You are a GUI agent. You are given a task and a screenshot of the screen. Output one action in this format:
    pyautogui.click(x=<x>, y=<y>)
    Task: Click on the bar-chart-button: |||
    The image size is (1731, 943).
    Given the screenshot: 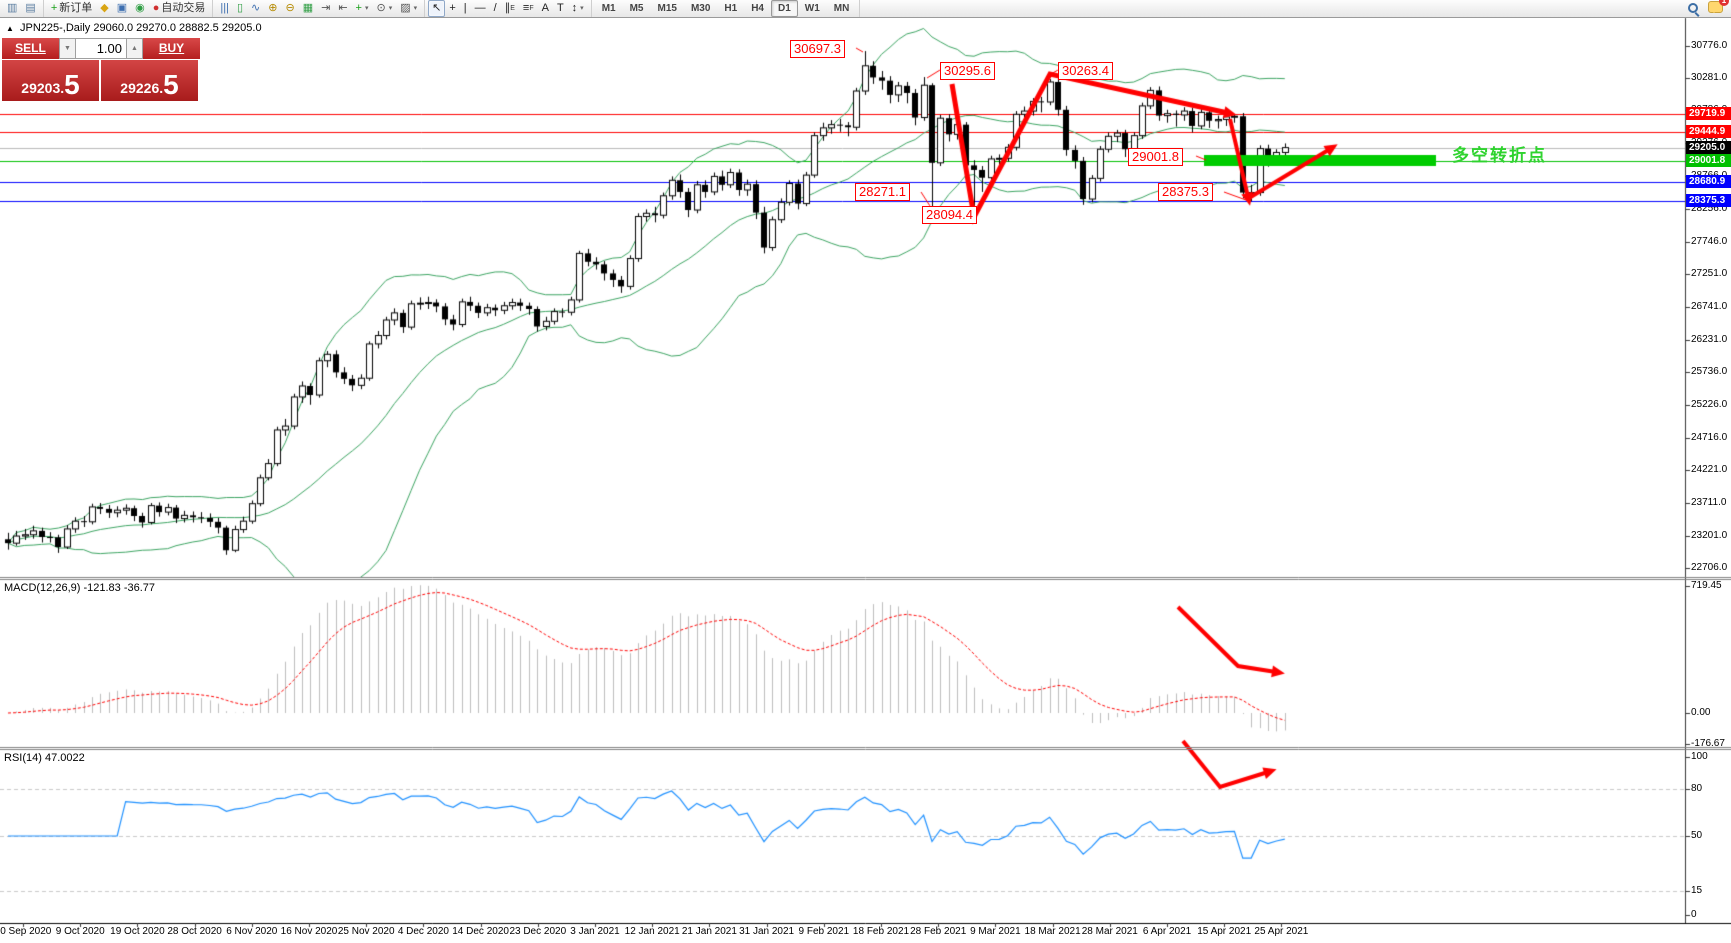 What is the action you would take?
    pyautogui.click(x=224, y=8)
    